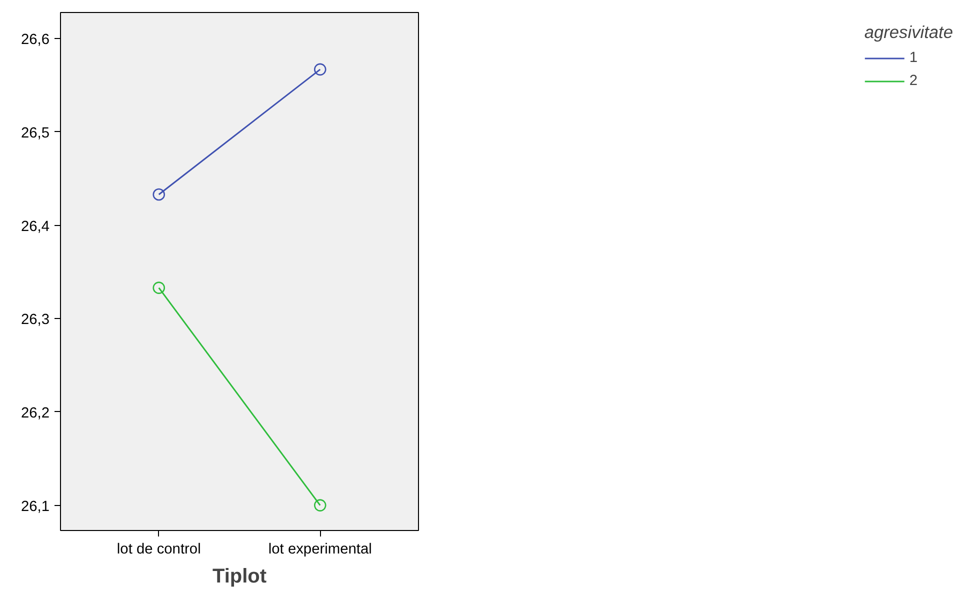  What do you see at coordinates (239, 577) in the screenshot?
I see `x-axis-title: Tiplot` at bounding box center [239, 577].